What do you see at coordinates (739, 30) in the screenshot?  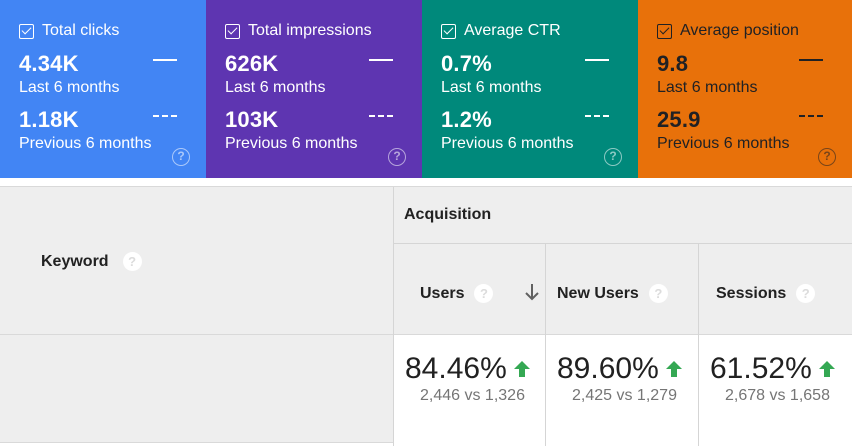 I see `metric-title: Average position` at bounding box center [739, 30].